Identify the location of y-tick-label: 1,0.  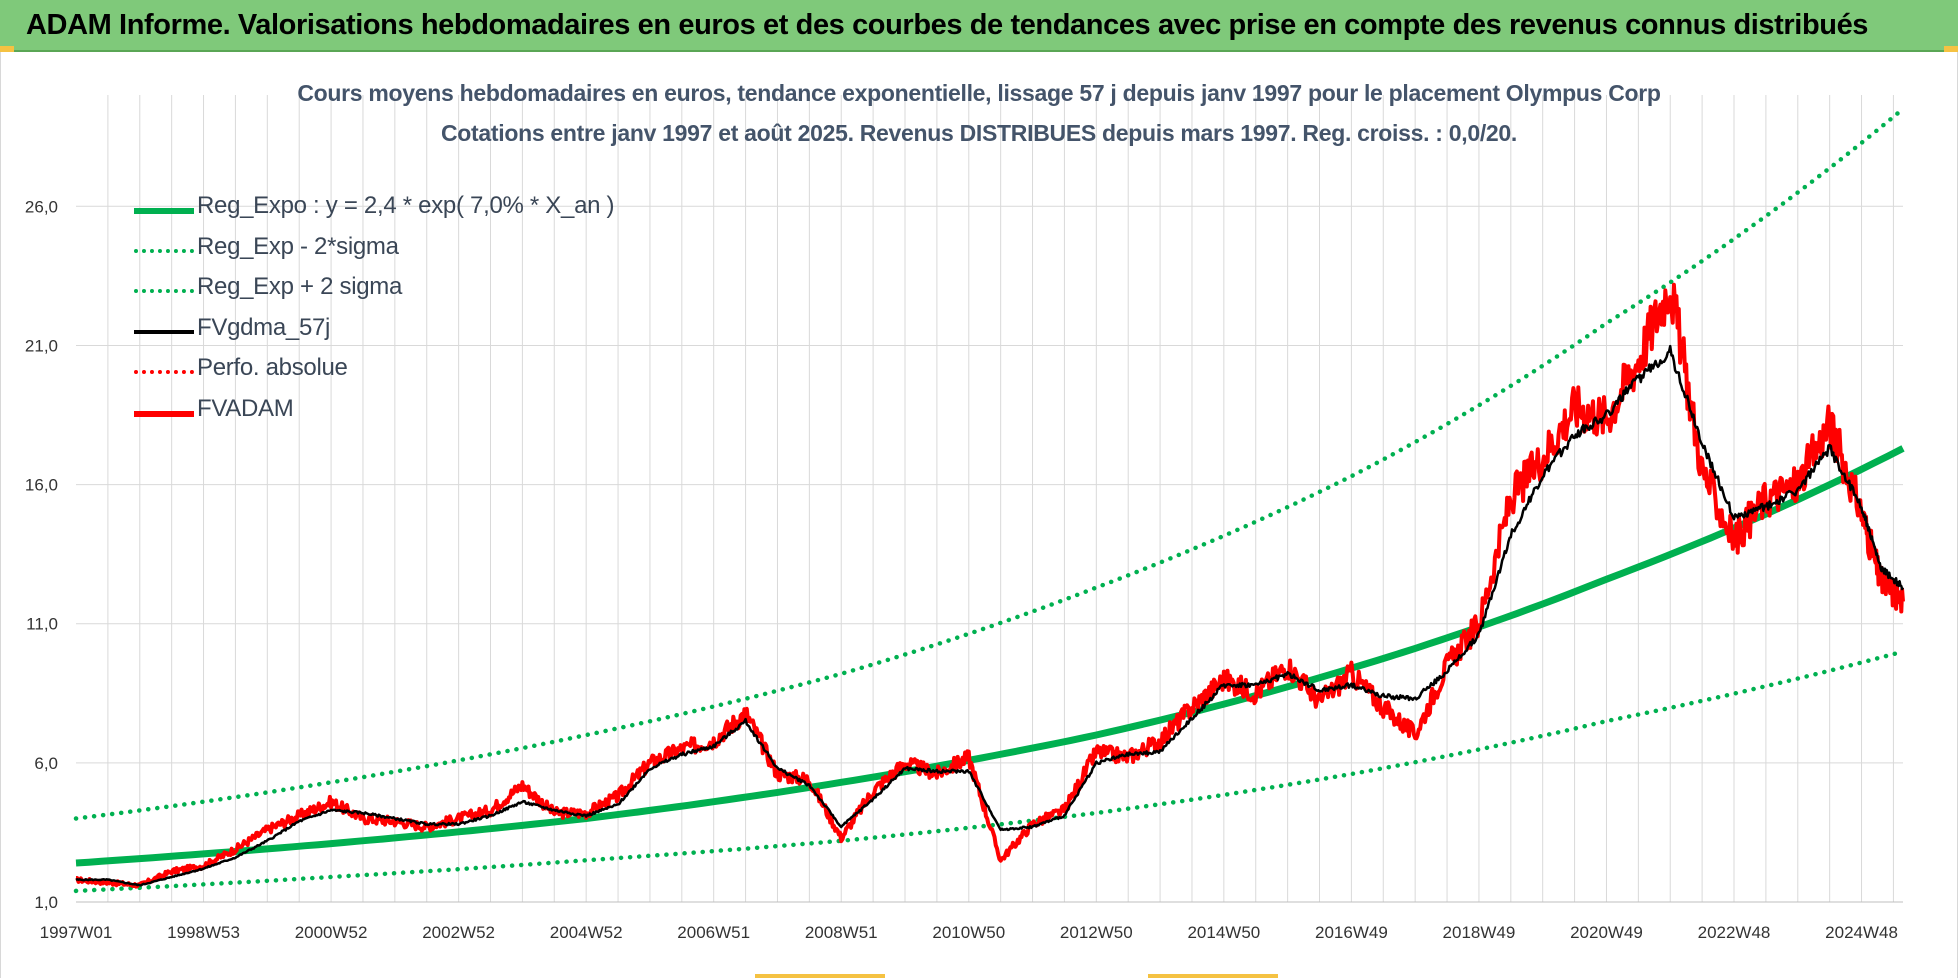
(46, 902).